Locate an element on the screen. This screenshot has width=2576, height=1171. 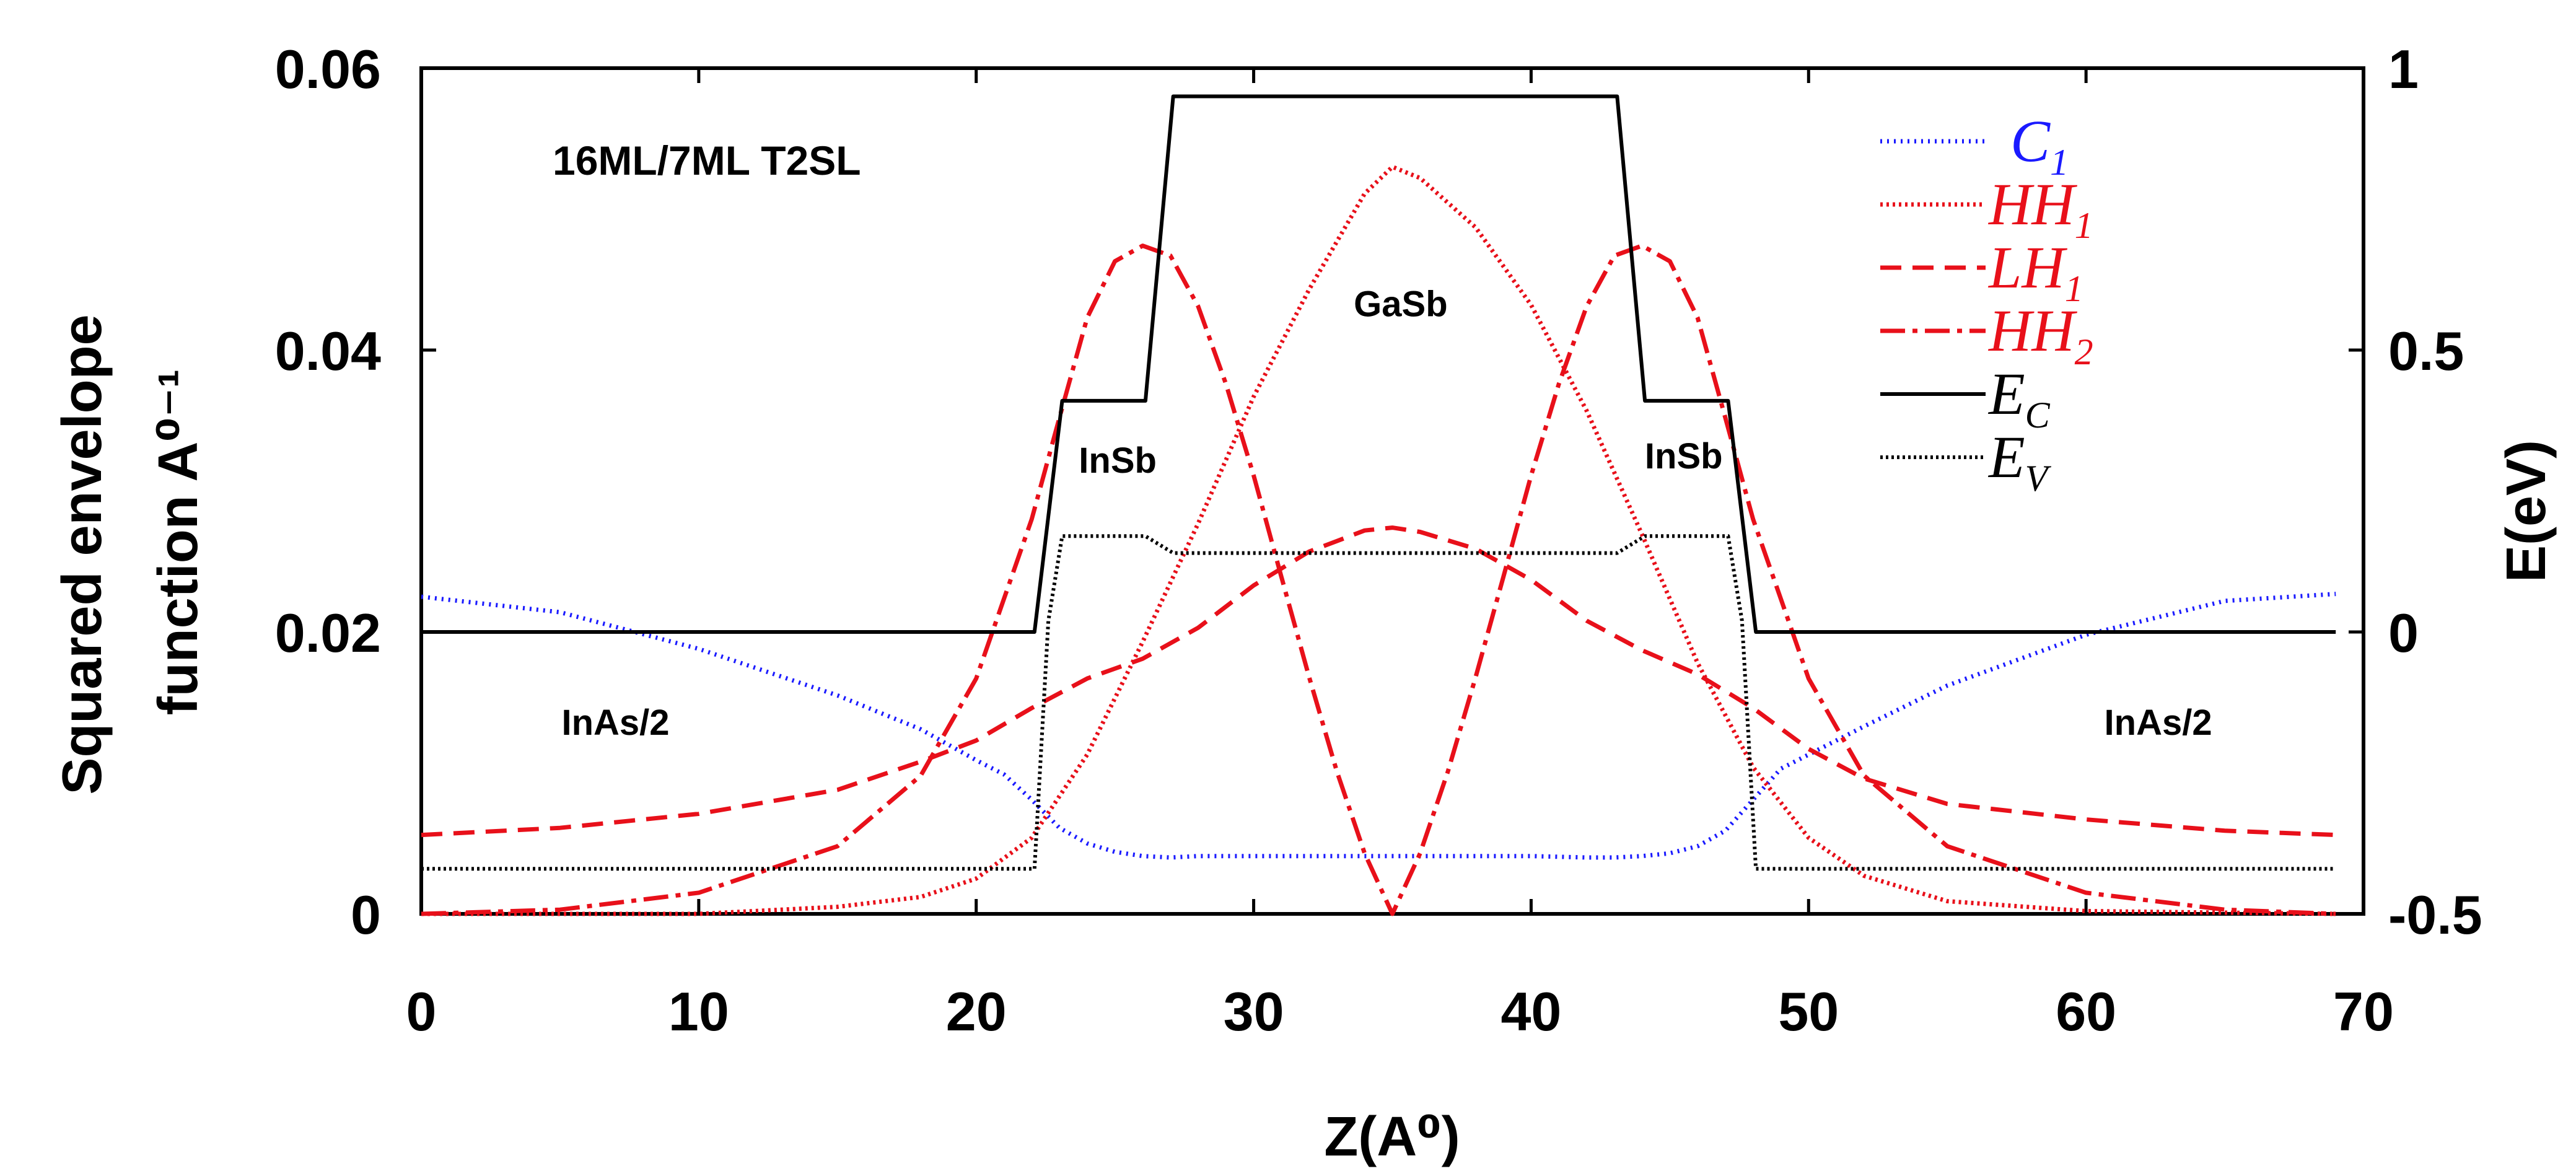
x-tick-label: 20 is located at coordinates (976, 1011).